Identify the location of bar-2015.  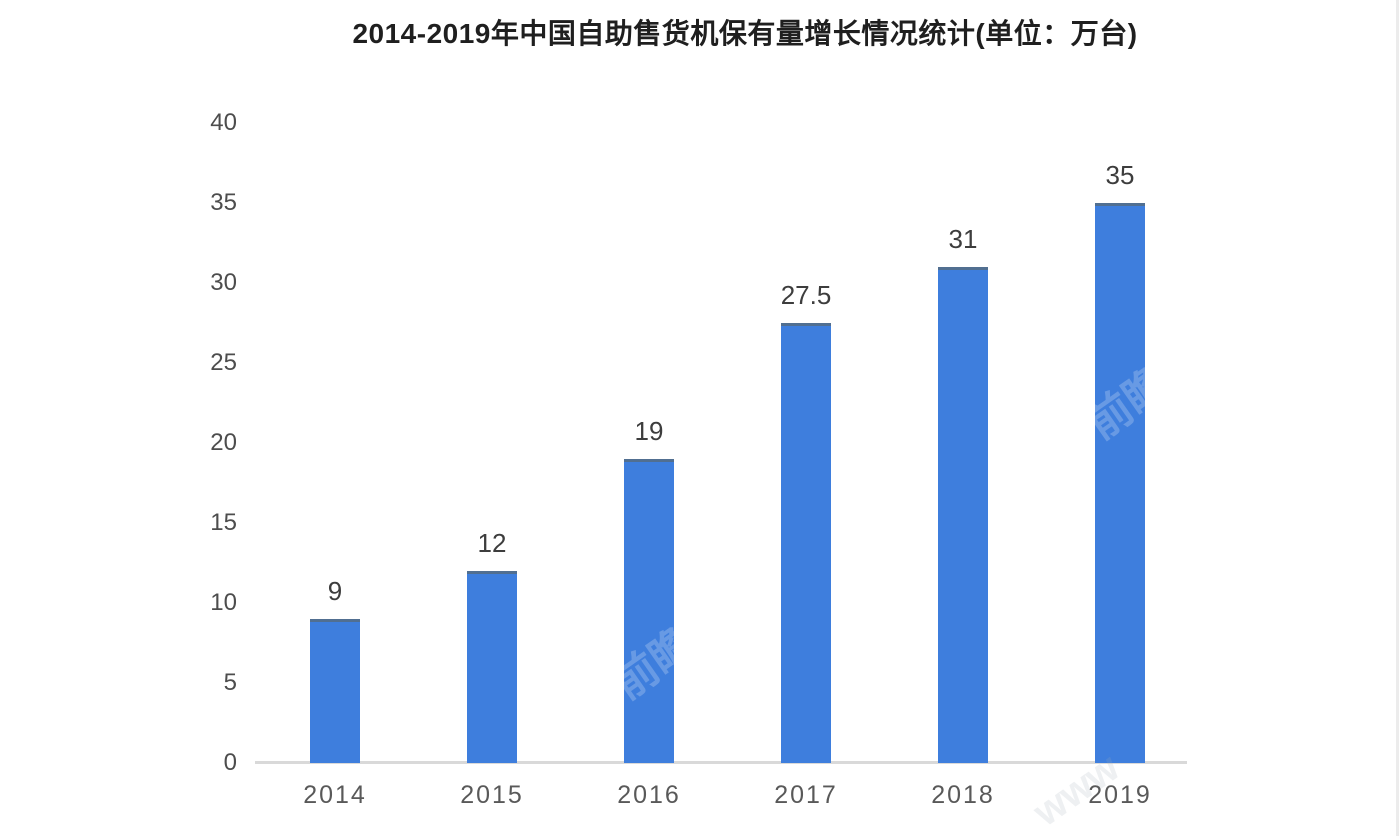
(492, 667).